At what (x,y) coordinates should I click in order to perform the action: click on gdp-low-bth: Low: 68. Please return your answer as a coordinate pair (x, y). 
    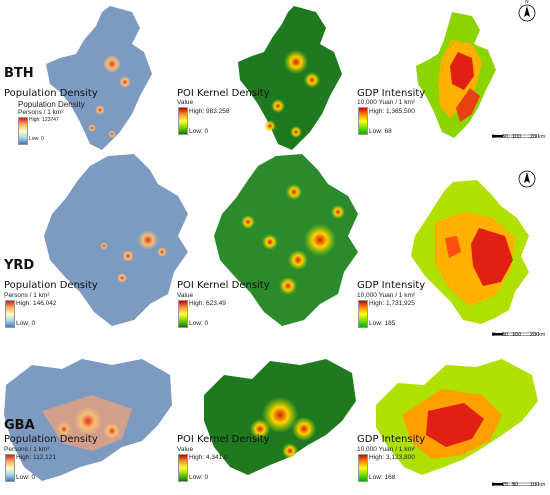
    Looking at the image, I should click on (380, 131).